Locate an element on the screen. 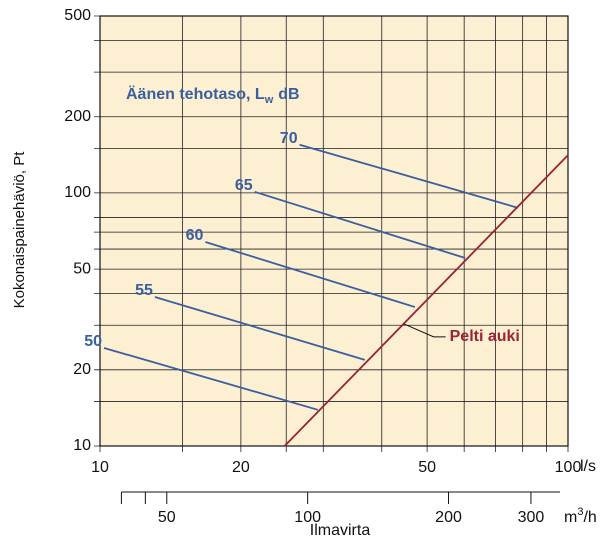  y-tick-label: 200 is located at coordinates (77, 116).